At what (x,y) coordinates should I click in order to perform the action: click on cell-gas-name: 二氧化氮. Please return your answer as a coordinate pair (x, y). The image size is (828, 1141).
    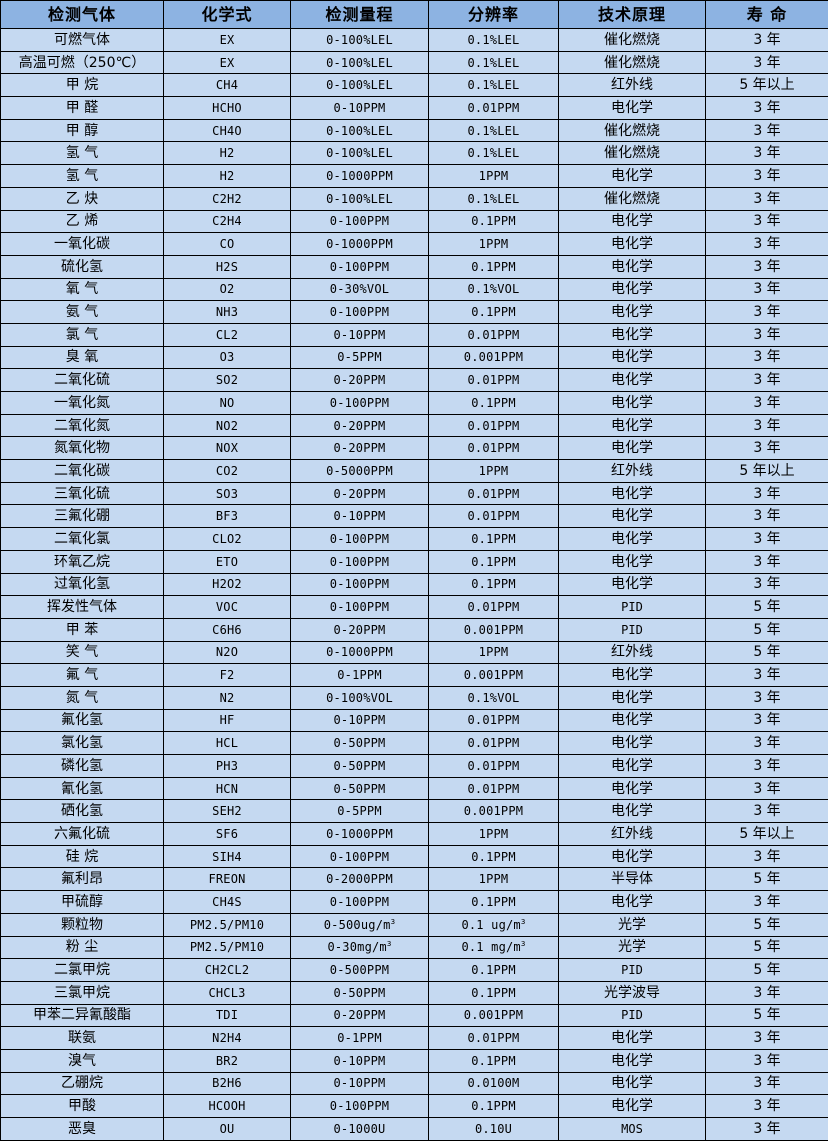
    Looking at the image, I should click on (82, 425).